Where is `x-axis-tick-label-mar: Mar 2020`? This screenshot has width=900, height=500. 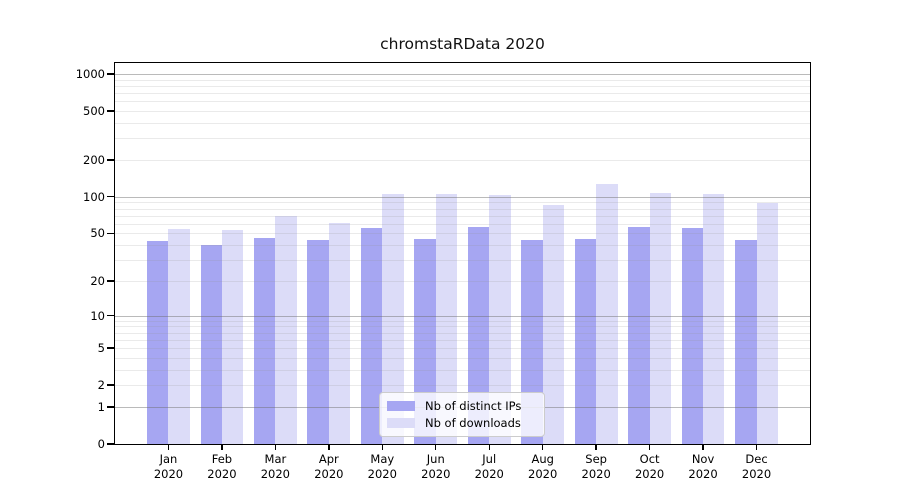 x-axis-tick-label-mar: Mar 2020 is located at coordinates (275, 466).